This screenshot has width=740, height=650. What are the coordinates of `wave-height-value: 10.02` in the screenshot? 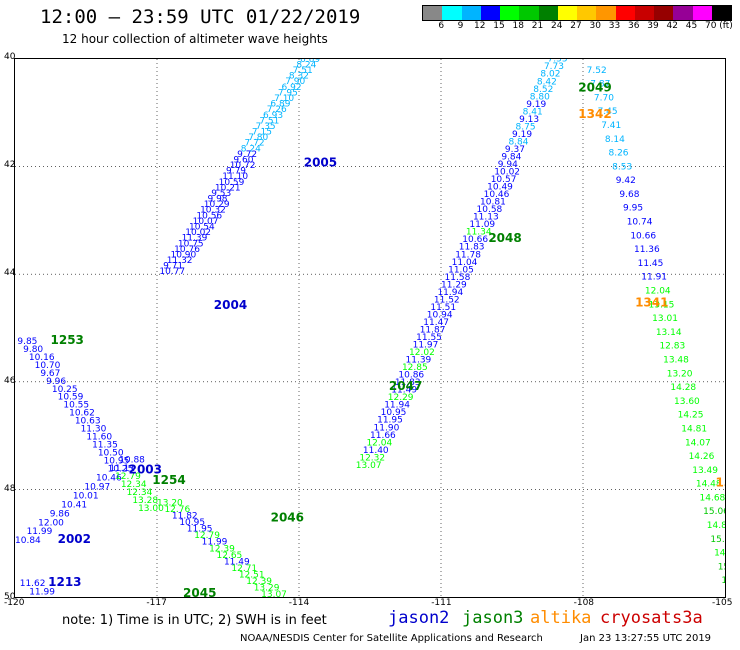 It's located at (198, 233).